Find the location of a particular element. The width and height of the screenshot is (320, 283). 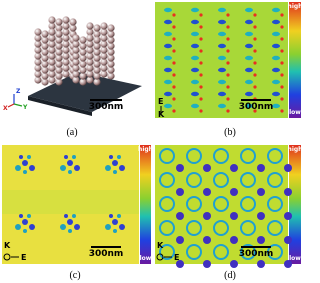

axis-label: X is located at coordinates (5, 108).